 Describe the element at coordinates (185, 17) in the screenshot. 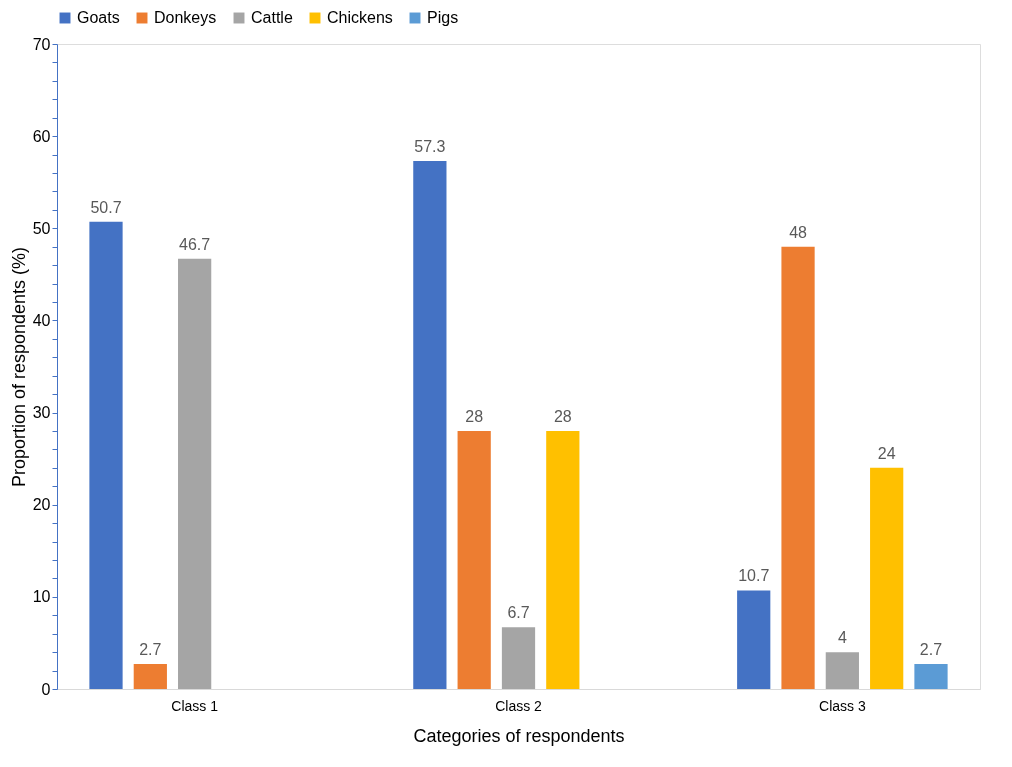

I see `legend-label: Donkeys` at that location.